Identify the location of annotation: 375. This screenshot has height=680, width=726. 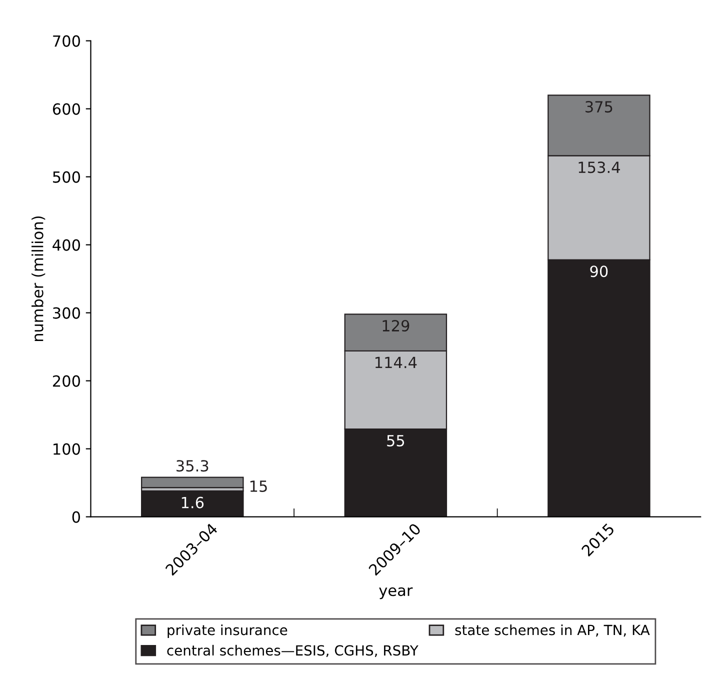
(599, 107).